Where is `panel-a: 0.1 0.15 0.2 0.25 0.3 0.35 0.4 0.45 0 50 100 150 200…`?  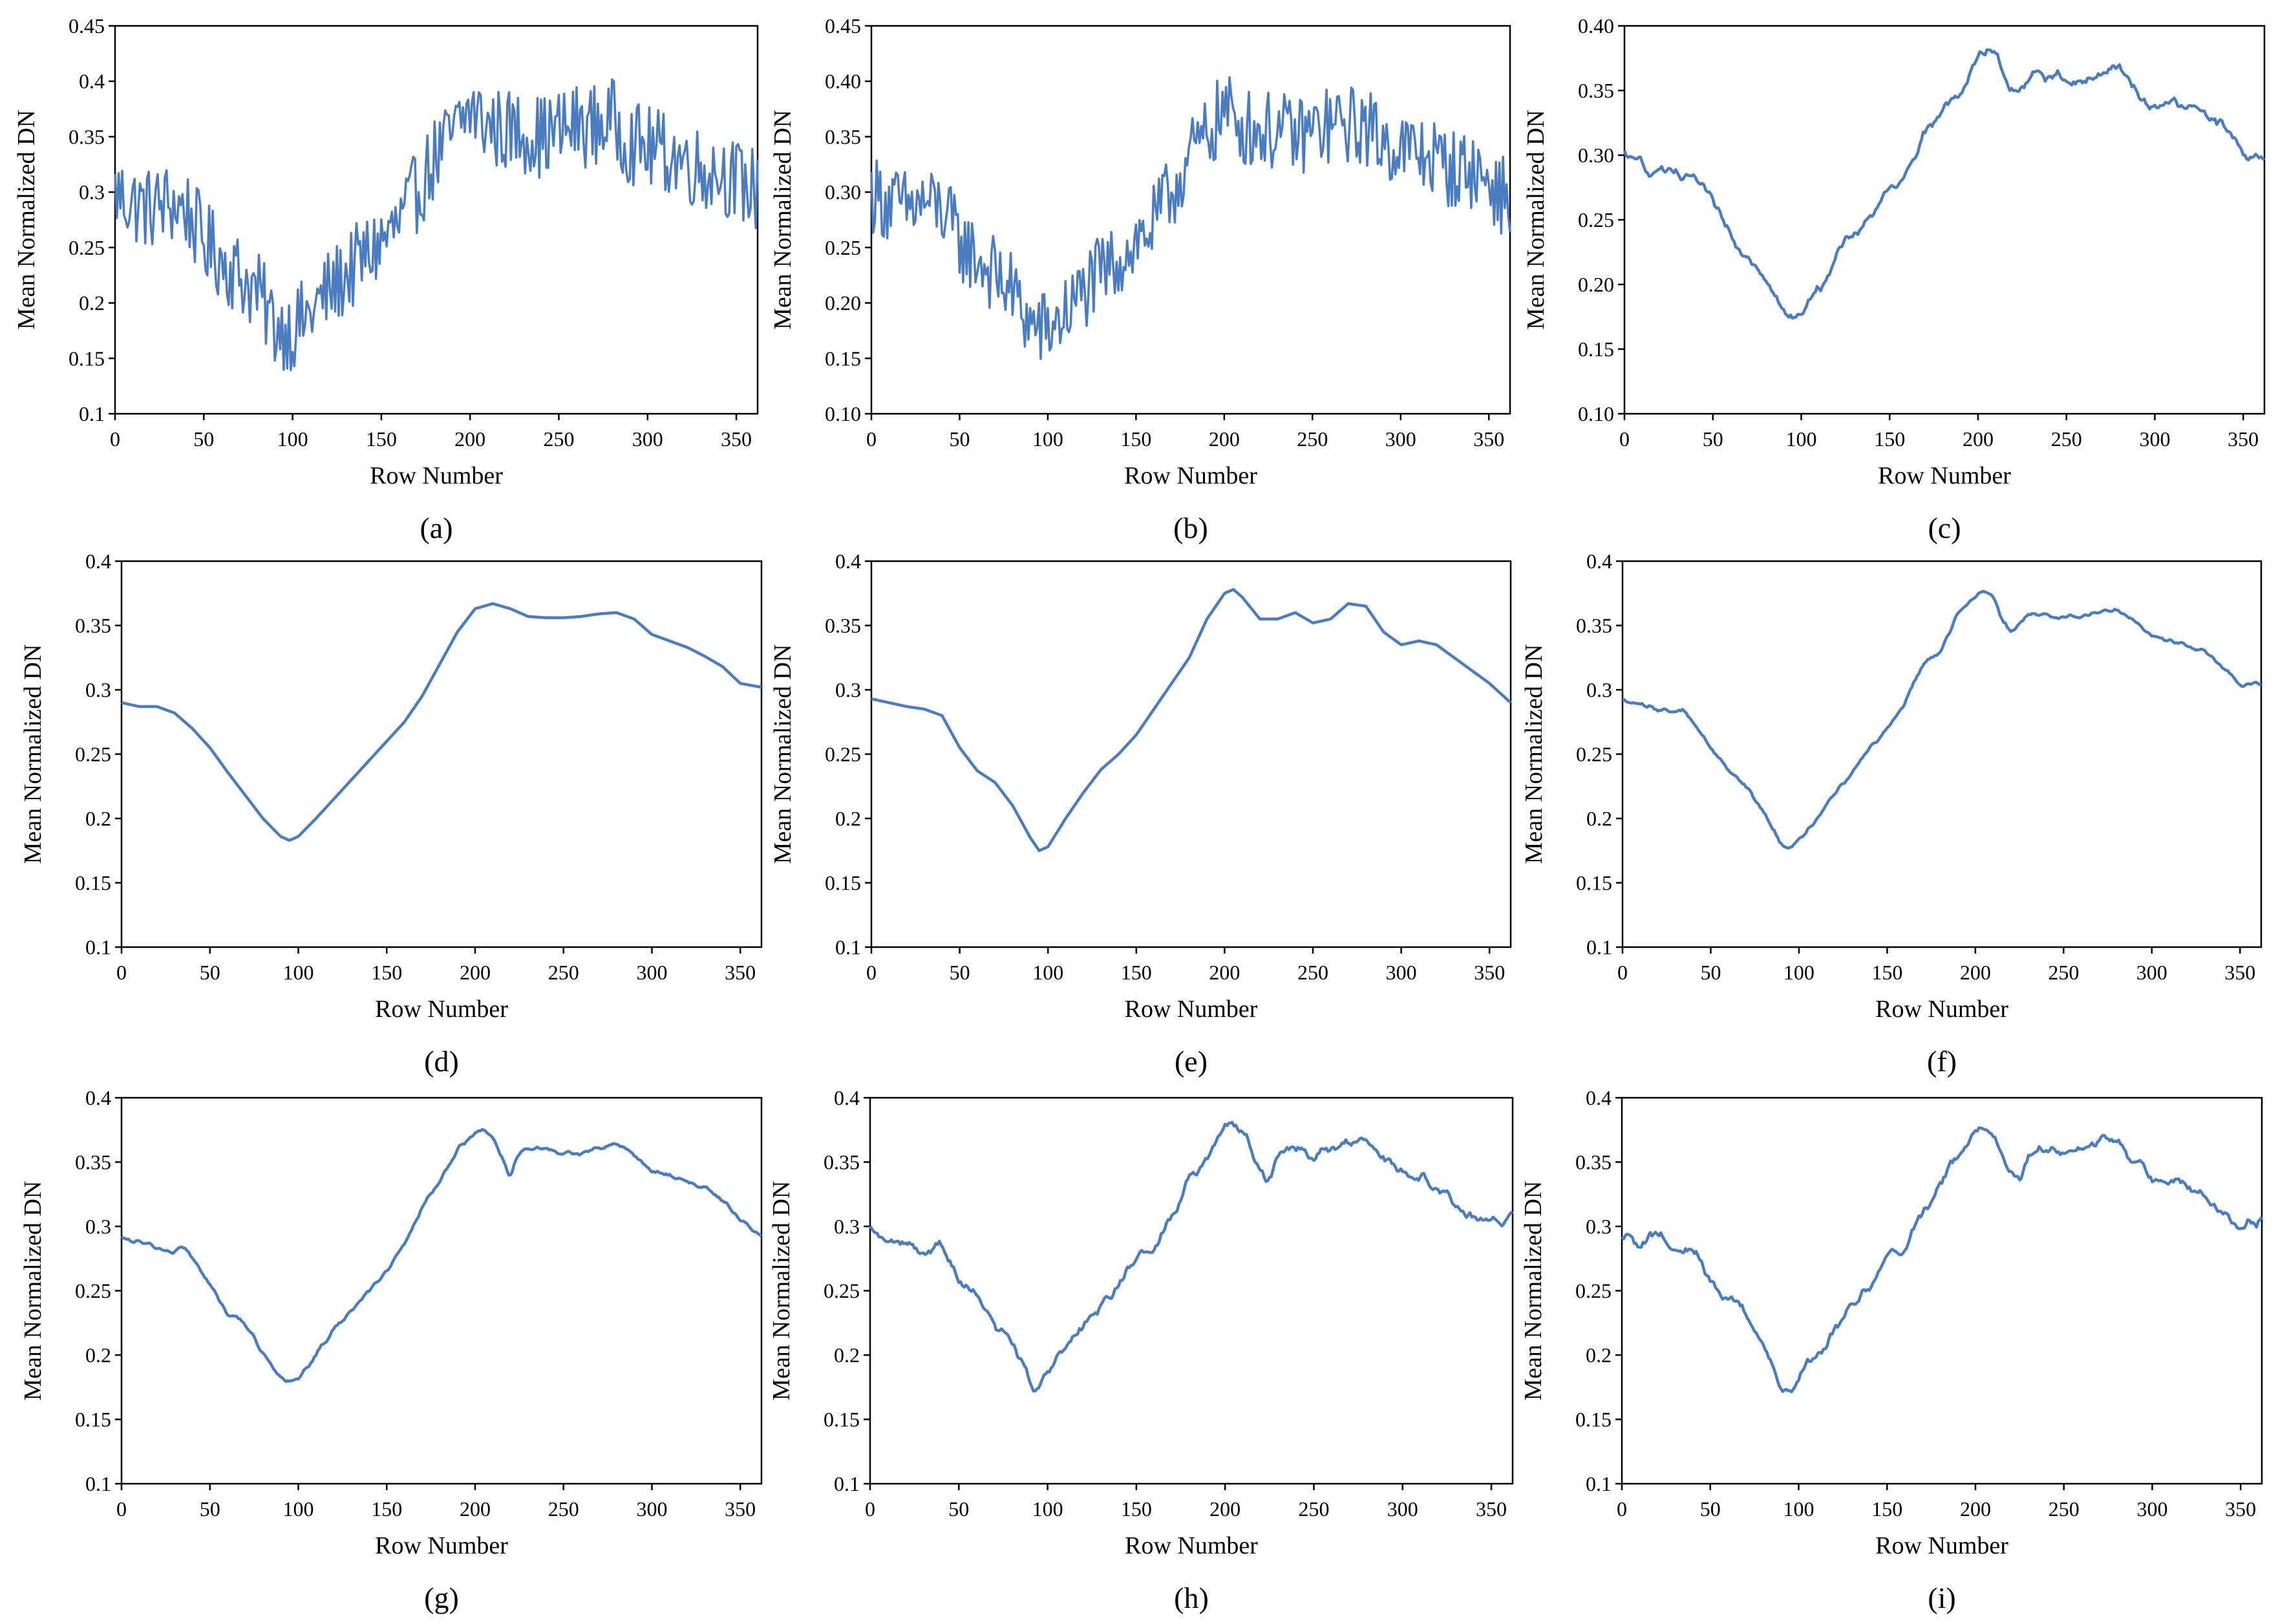
panel-a: 0.1 0.15 0.2 0.25 0.3 0.35 0.4 0.45 0 50 100 150 200… is located at coordinates (386, 279).